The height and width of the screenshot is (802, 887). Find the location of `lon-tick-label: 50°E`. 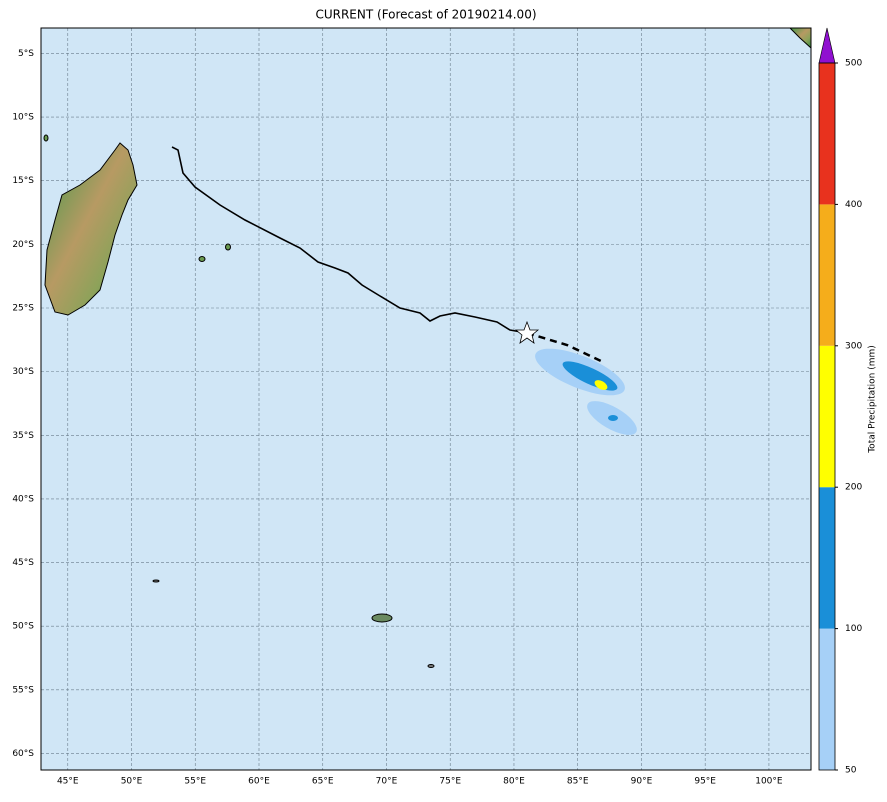

lon-tick-label: 50°E is located at coordinates (132, 782).